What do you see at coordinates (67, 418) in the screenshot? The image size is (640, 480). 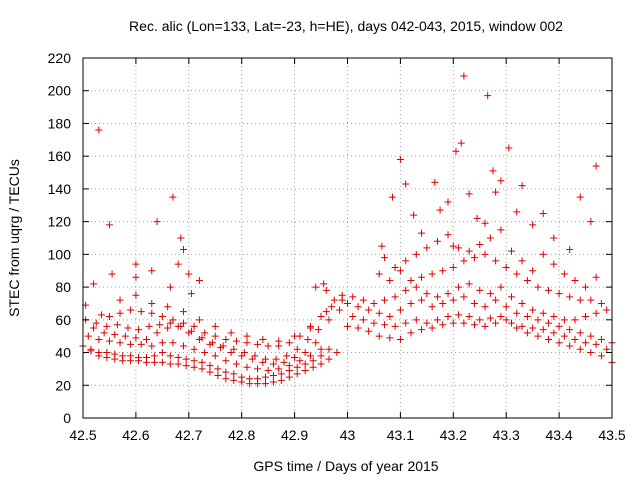 I see `y-tick-label: 0` at bounding box center [67, 418].